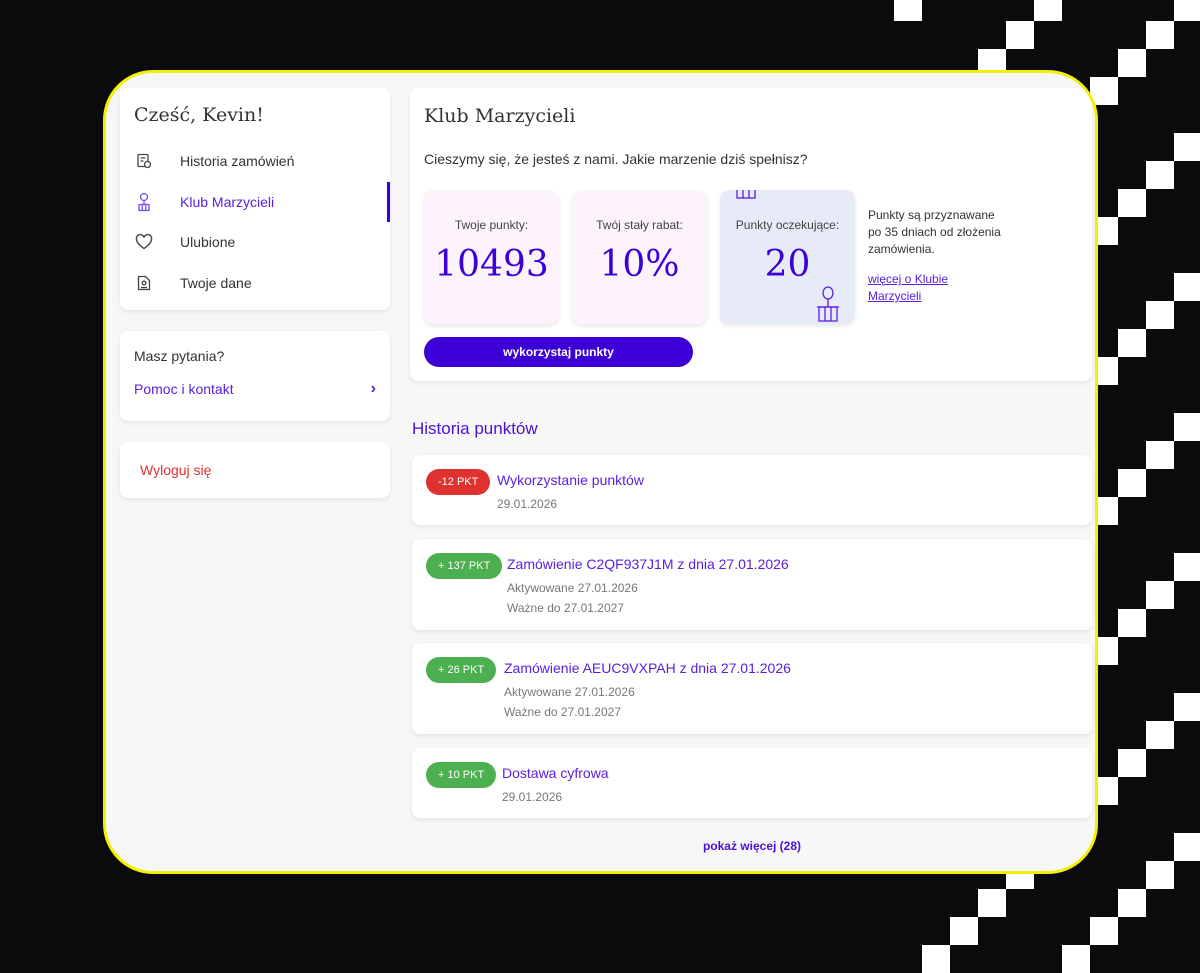  I want to click on sidebar-item-label: Klub Marzycieli, so click(227, 202).